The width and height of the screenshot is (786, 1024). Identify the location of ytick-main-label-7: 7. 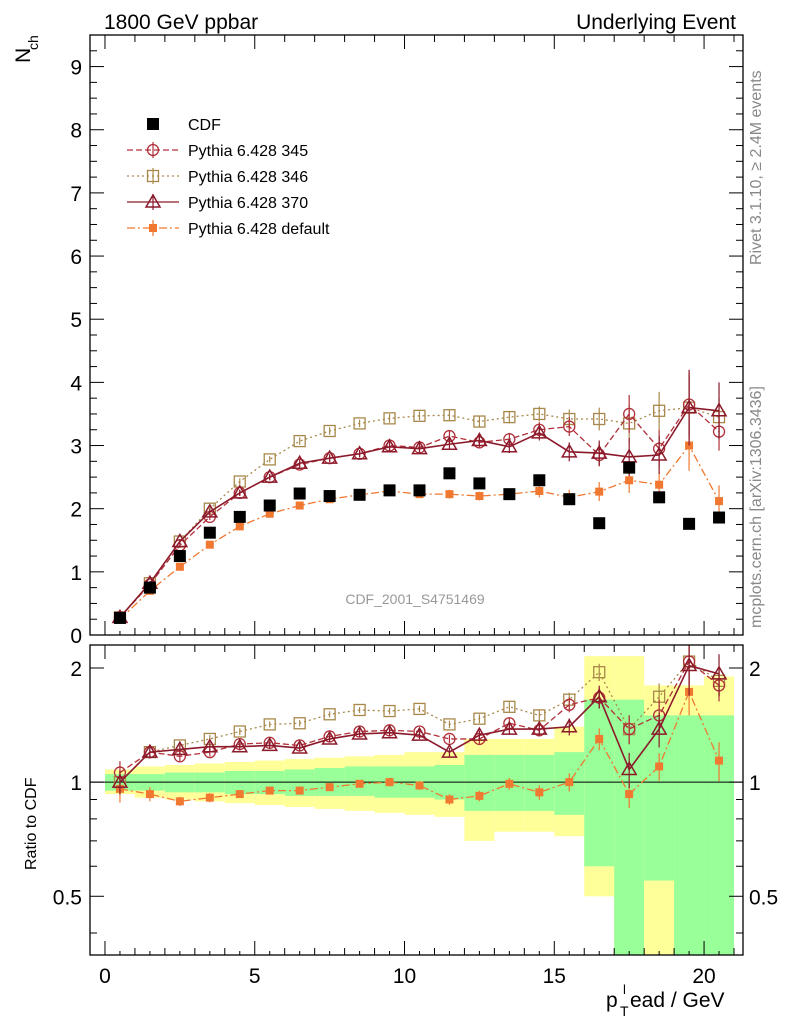
(76, 194).